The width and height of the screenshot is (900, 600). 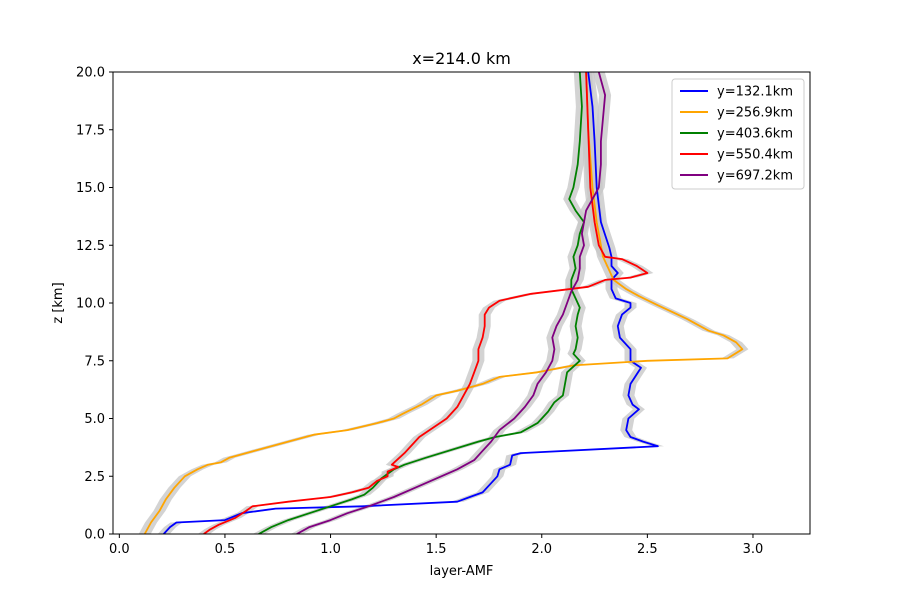 What do you see at coordinates (119, 549) in the screenshot?
I see `x-tick-label: 0.0` at bounding box center [119, 549].